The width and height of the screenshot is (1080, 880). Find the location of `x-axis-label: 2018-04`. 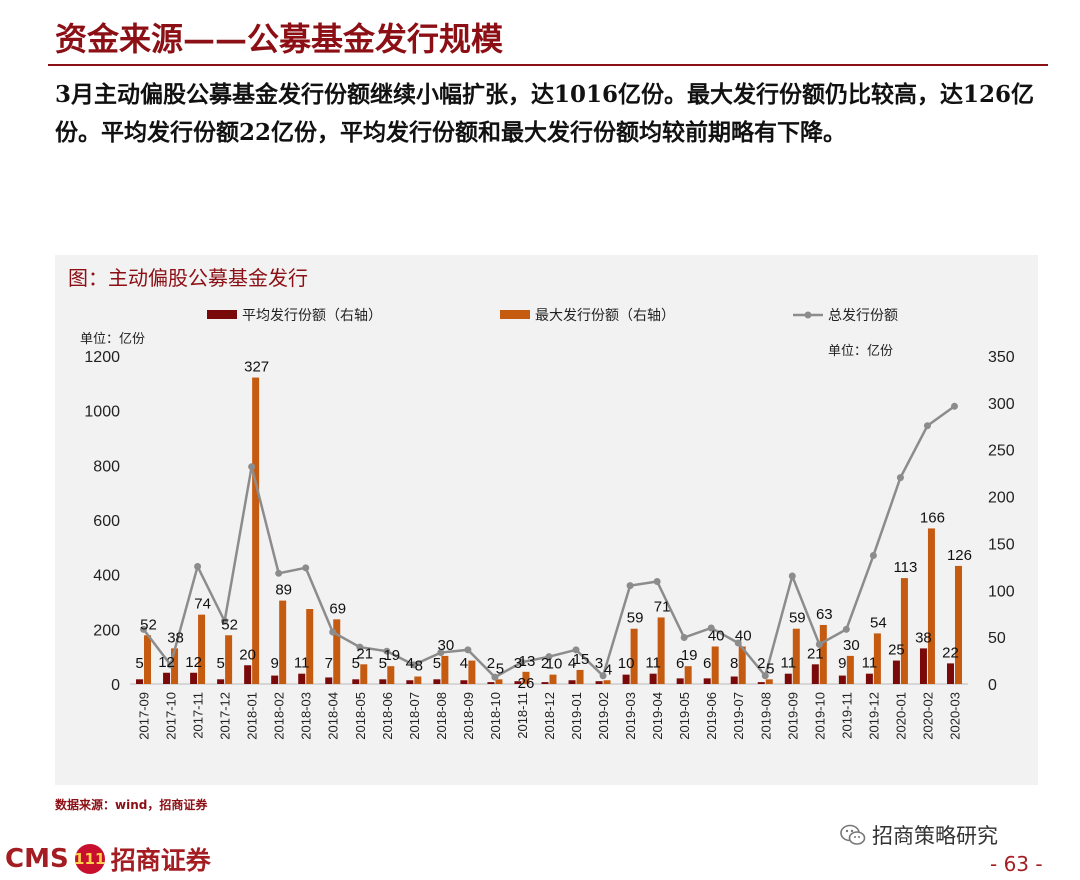

x-axis-label: 2018-04 is located at coordinates (333, 716).